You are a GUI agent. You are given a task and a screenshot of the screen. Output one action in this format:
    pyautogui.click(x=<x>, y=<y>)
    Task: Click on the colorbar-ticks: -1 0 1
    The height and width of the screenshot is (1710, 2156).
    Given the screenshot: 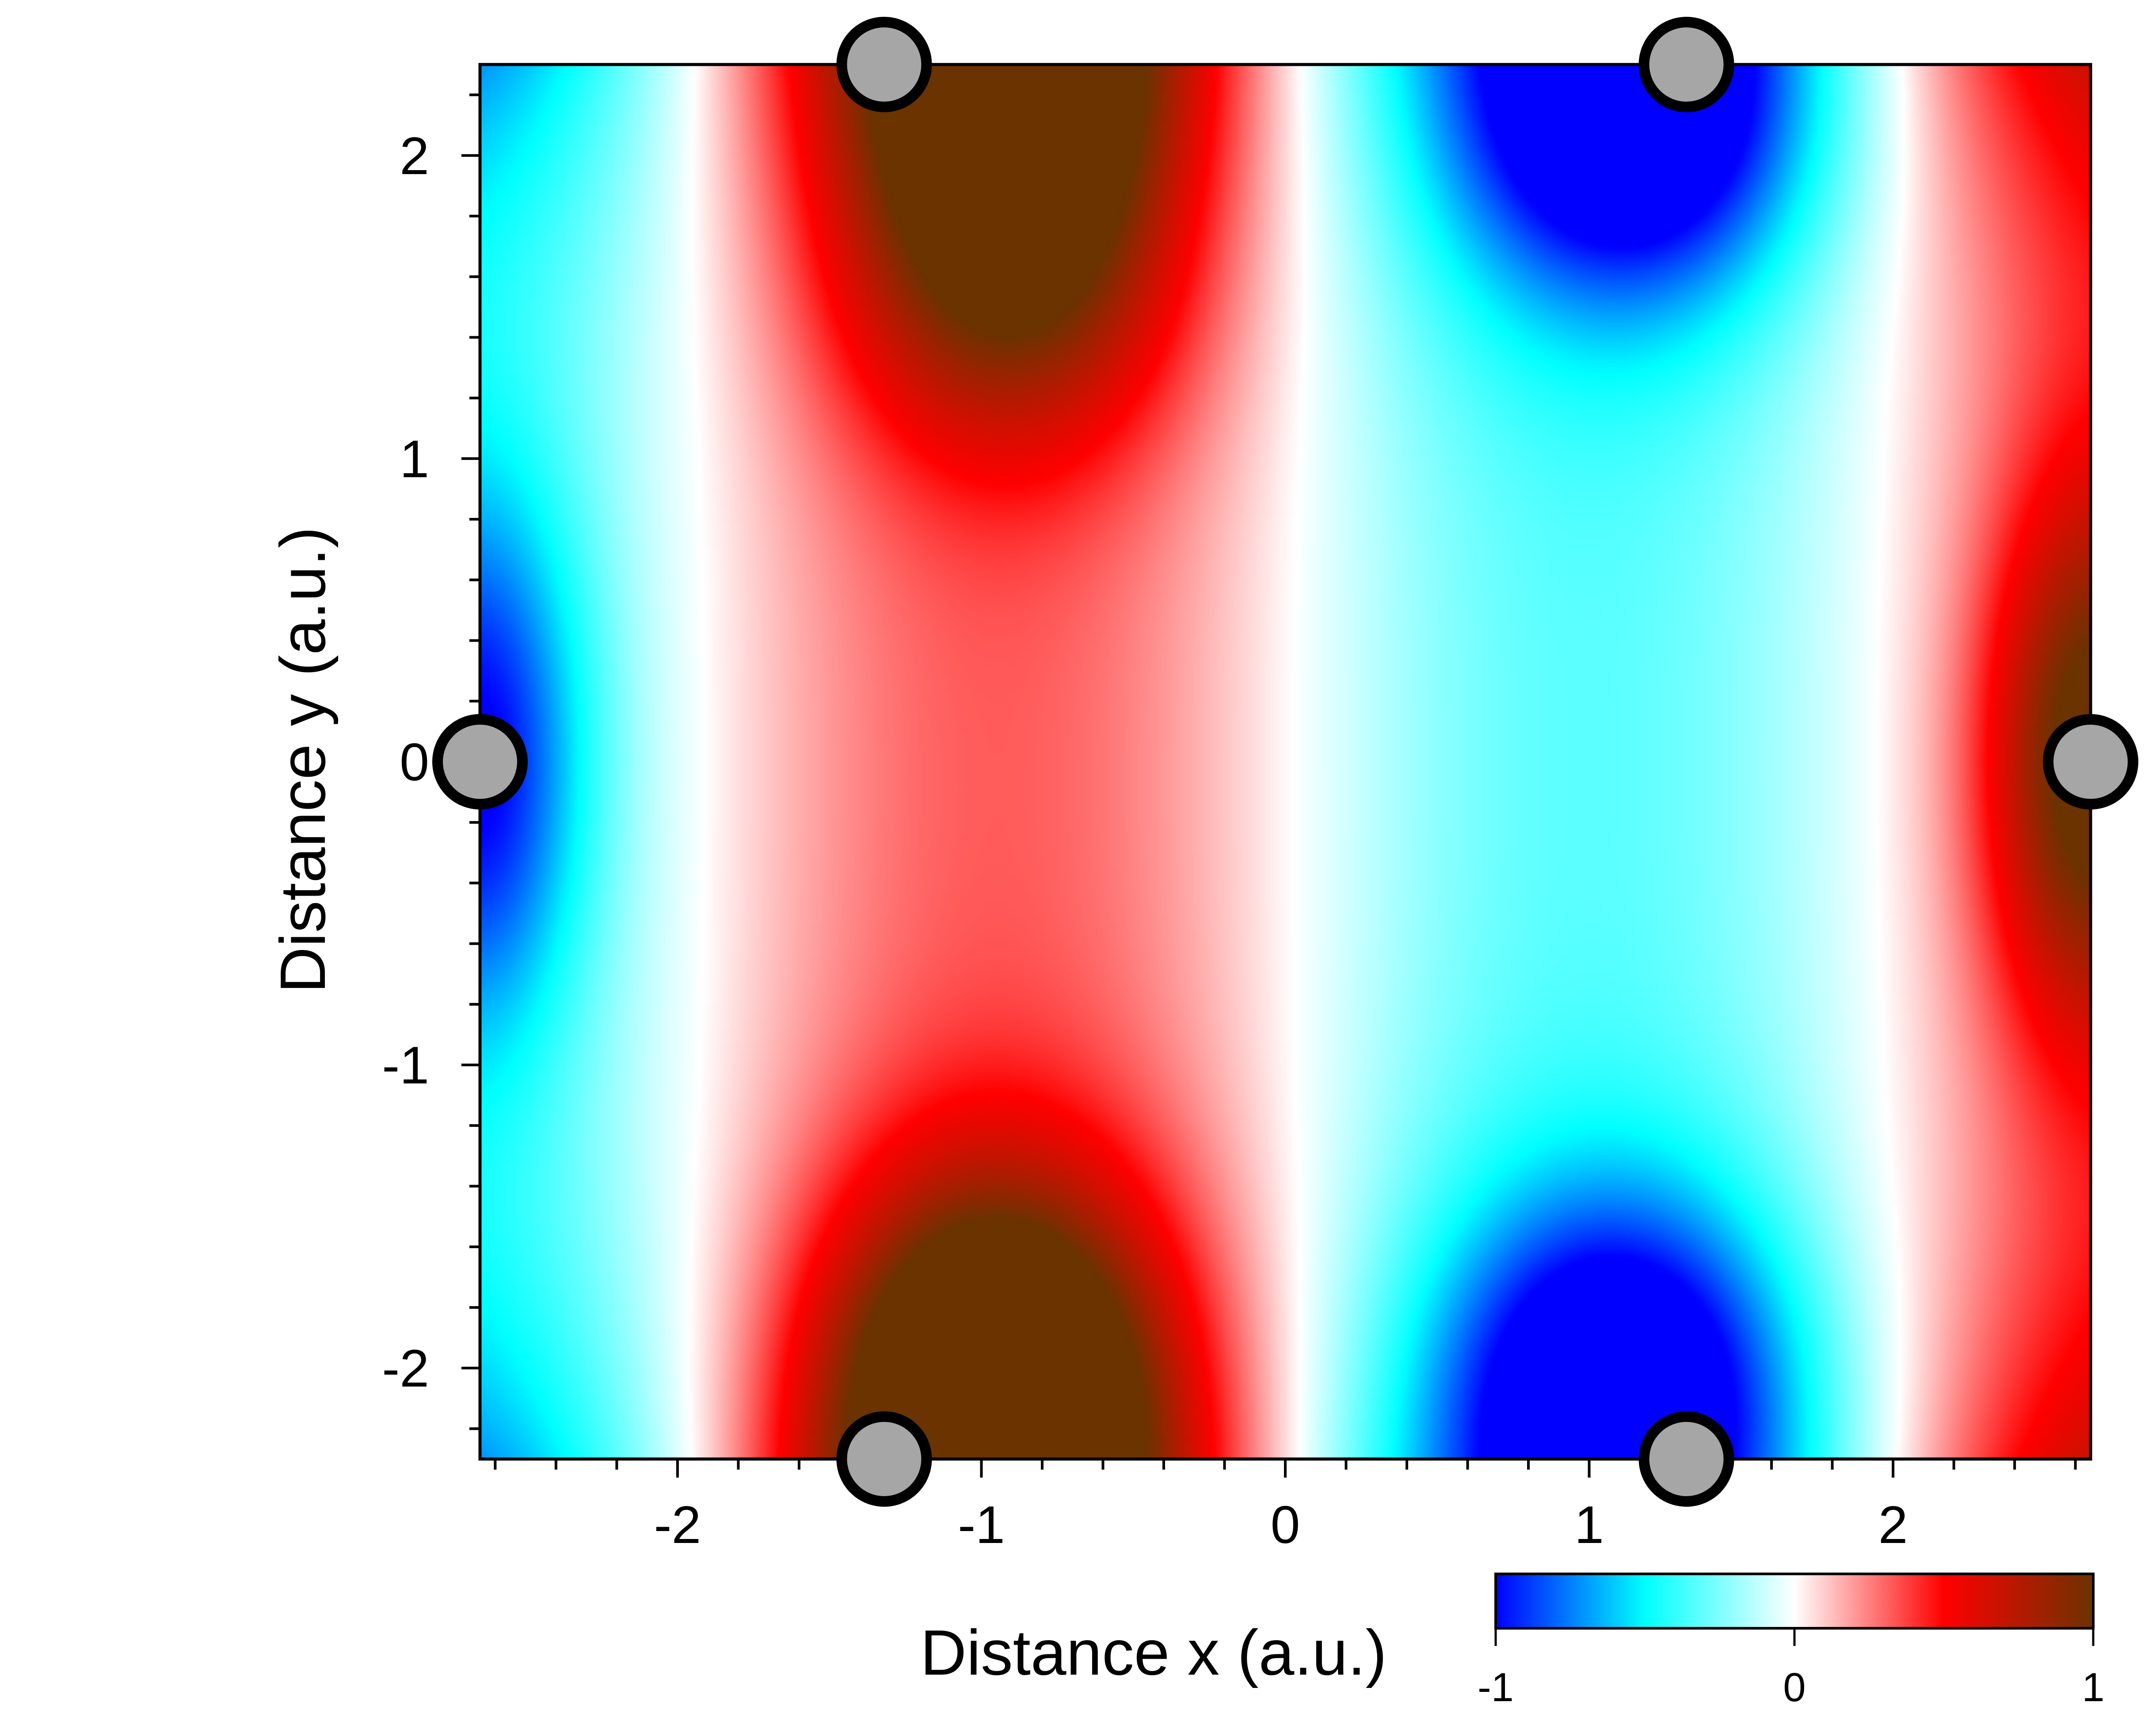 What is the action you would take?
    pyautogui.click(x=1791, y=1669)
    